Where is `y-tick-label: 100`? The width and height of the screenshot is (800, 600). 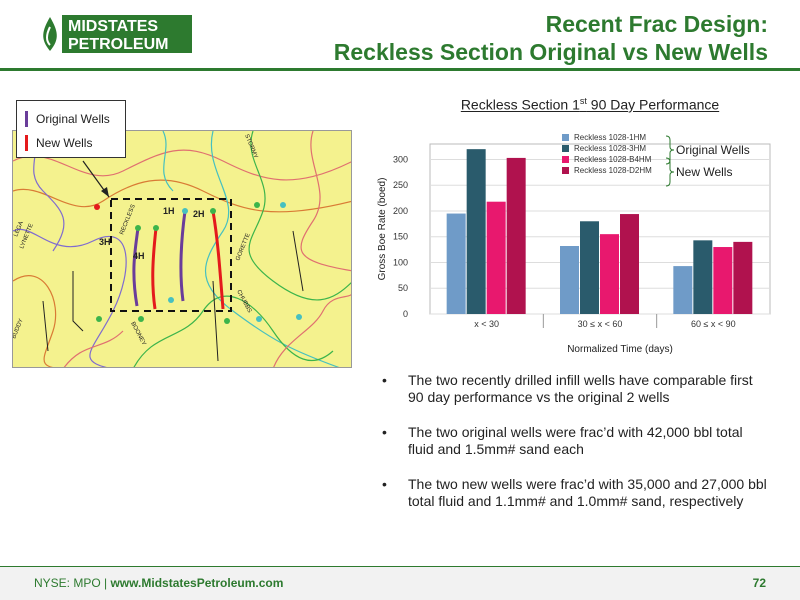
y-tick-label: 100 is located at coordinates (400, 262).